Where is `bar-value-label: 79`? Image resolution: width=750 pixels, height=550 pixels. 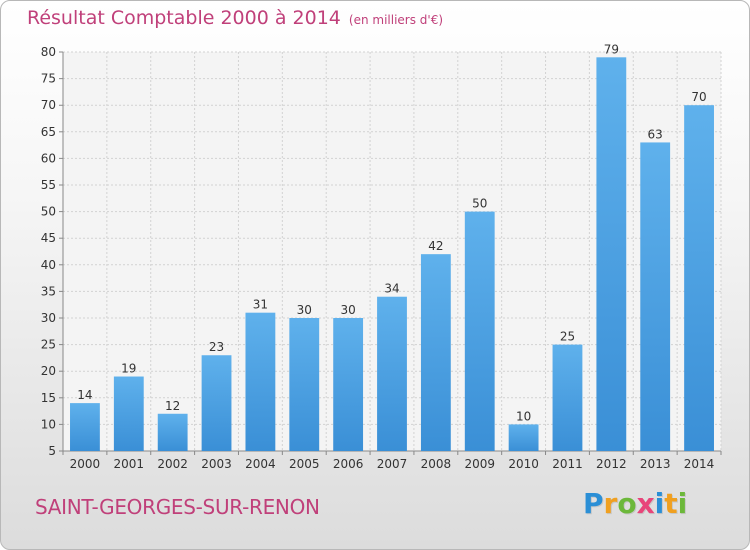 bar-value-label: 79 is located at coordinates (611, 49).